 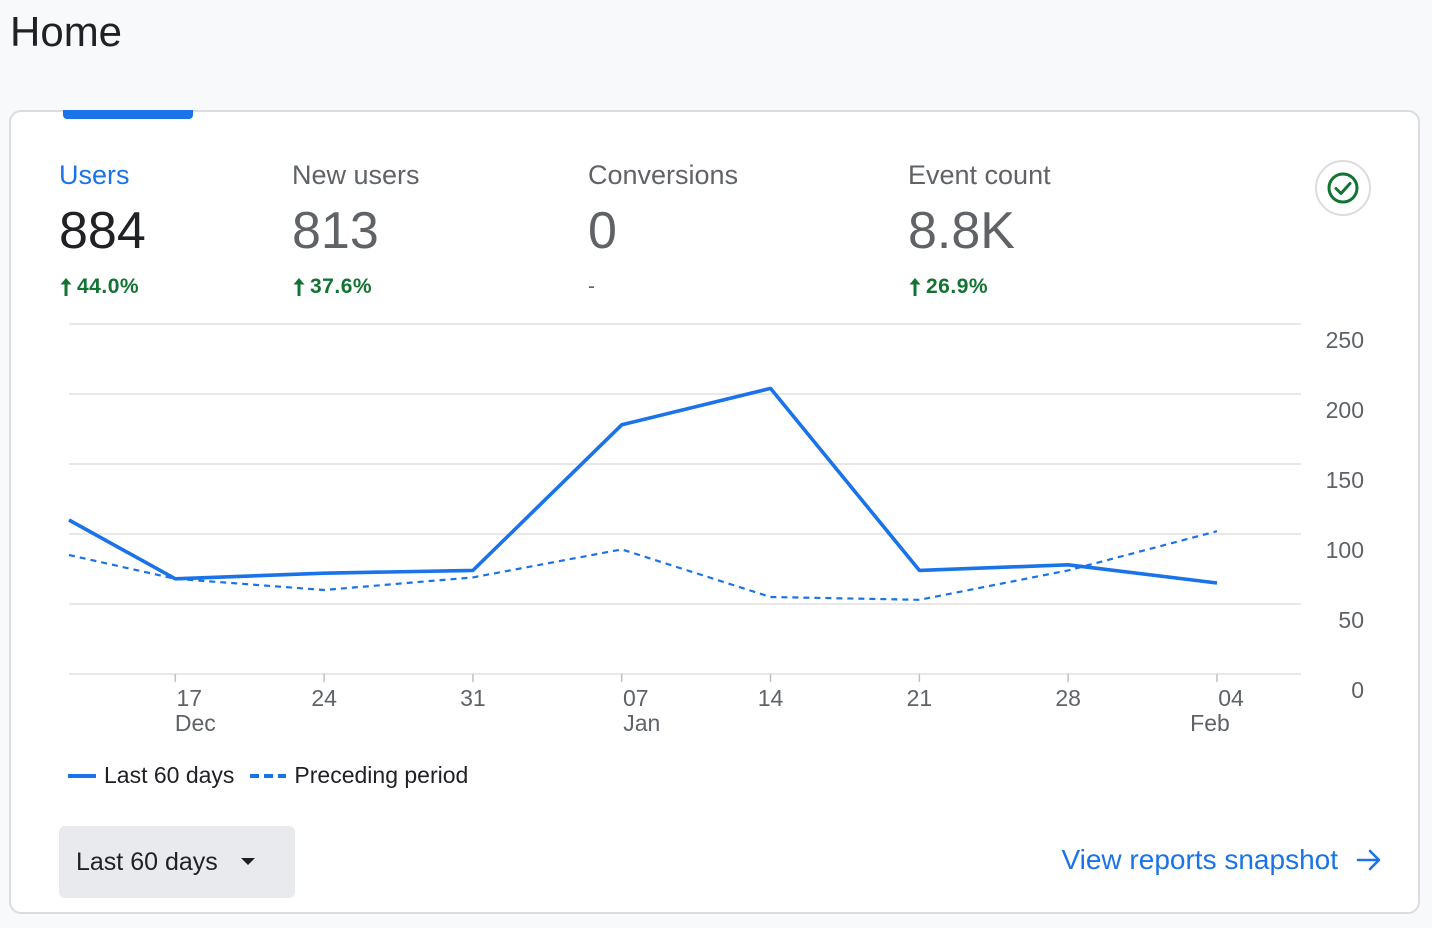 I want to click on check-circle-icon, so click(x=1343, y=188).